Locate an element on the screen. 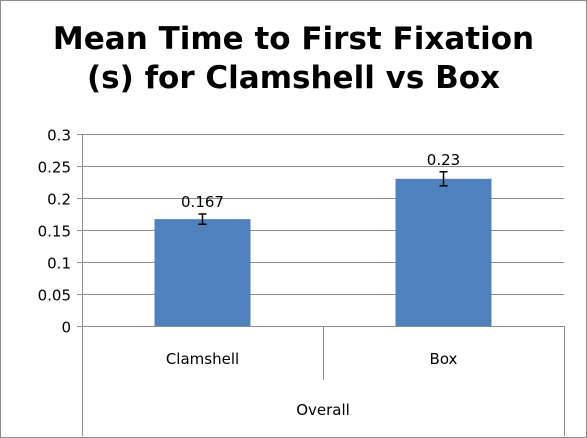  error-bars is located at coordinates (323, 198).